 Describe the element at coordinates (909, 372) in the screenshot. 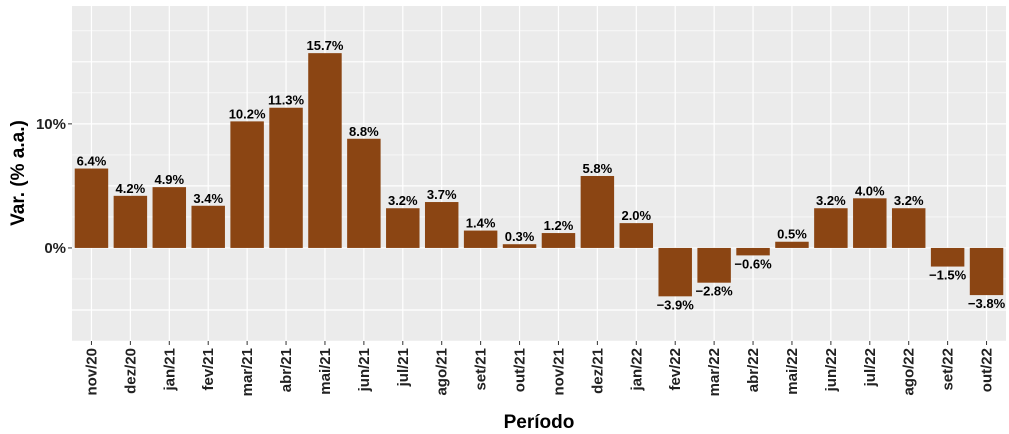

I see `x-tick-label: ago/22` at that location.